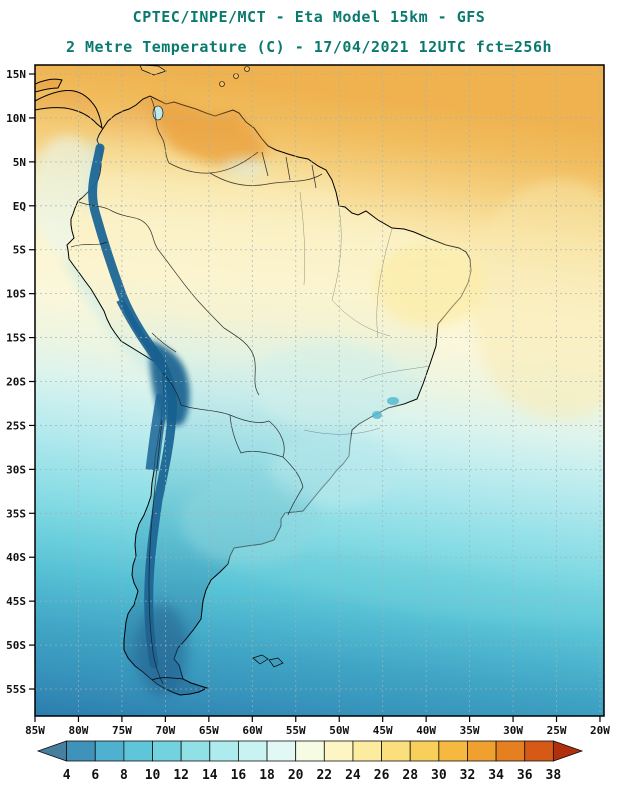 This screenshot has width=618, height=800. Describe the element at coordinates (312, 775) in the screenshot. I see `colorbar-tick-labels: 4 6 8 10 12 14 16 18 20 22 24 26 28 30 32 34 36 38` at that location.